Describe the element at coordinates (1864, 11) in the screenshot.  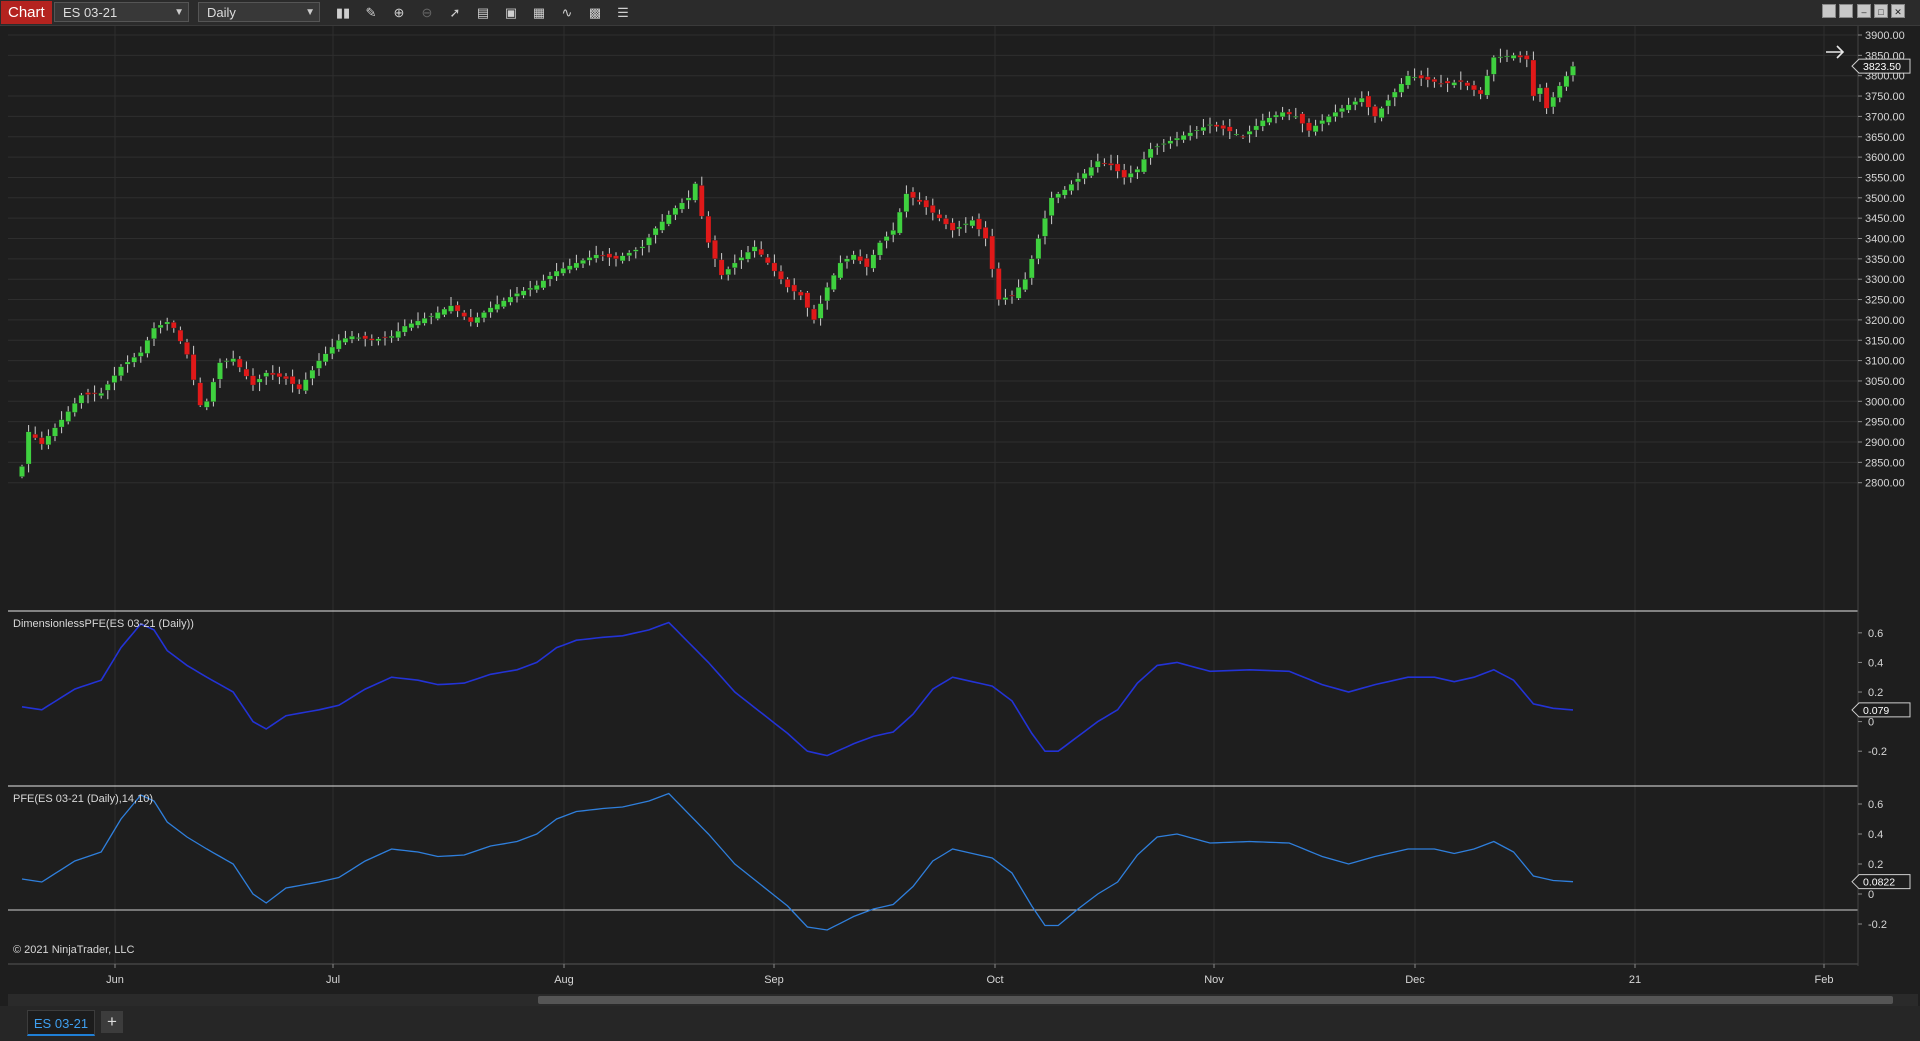
I see `minimize-icon: –` at that location.